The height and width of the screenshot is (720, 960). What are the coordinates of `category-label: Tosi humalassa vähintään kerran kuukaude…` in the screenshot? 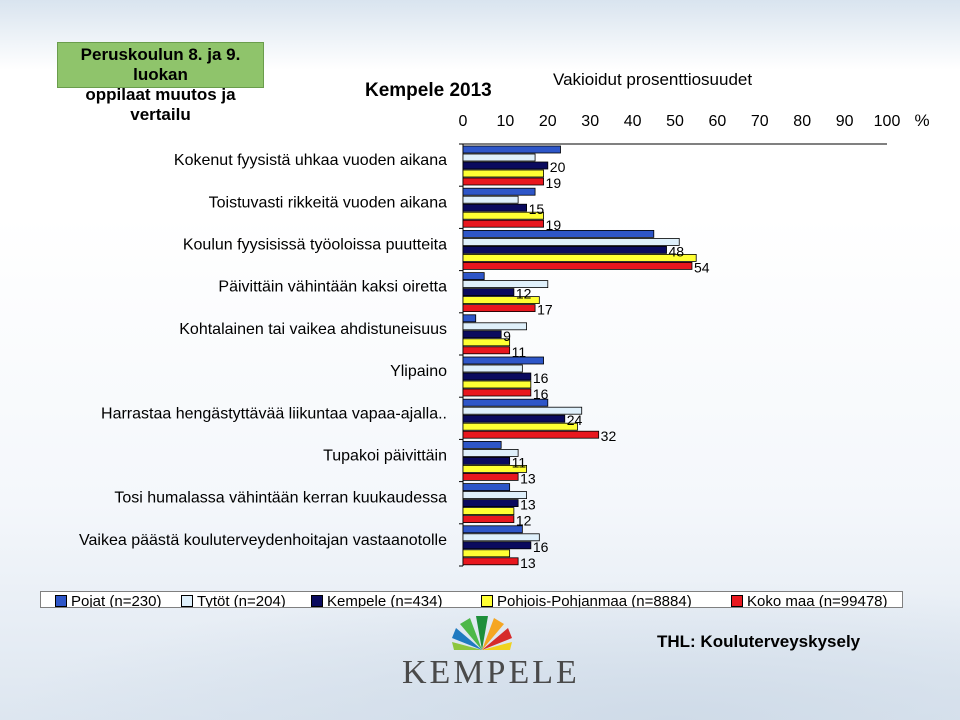 It's located at (280, 498).